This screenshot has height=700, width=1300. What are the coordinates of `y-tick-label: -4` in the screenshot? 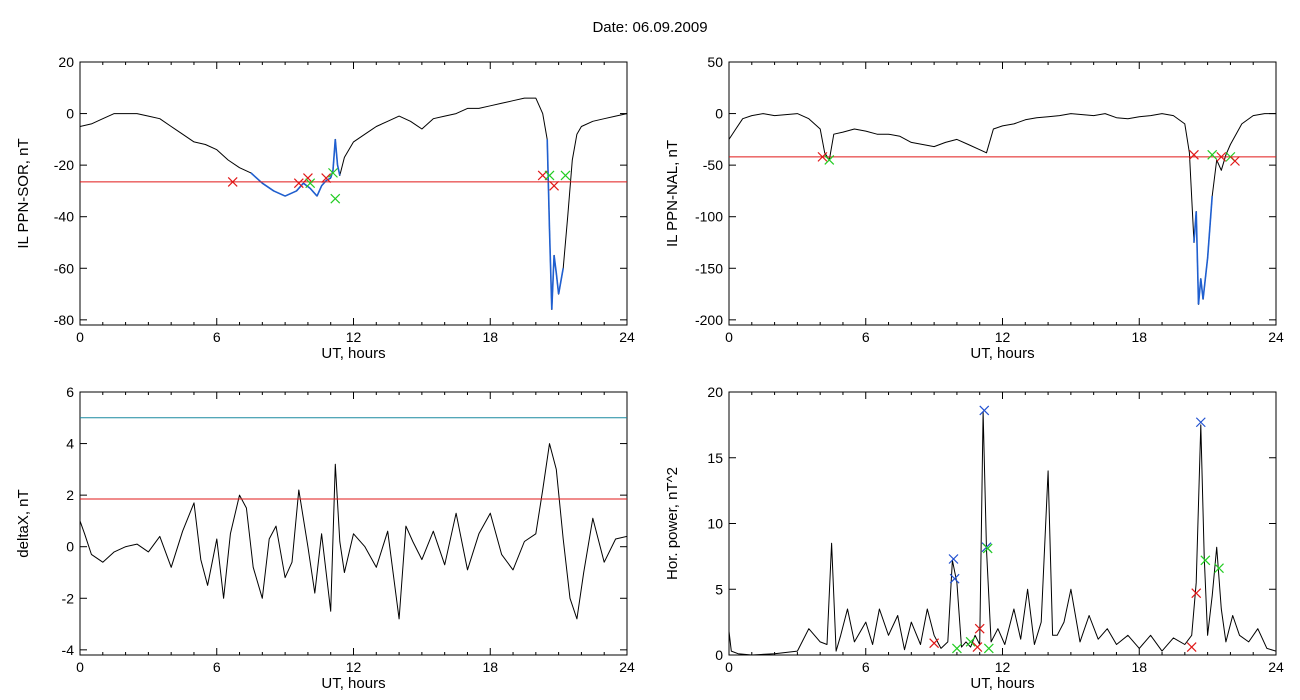 It's located at (68, 650).